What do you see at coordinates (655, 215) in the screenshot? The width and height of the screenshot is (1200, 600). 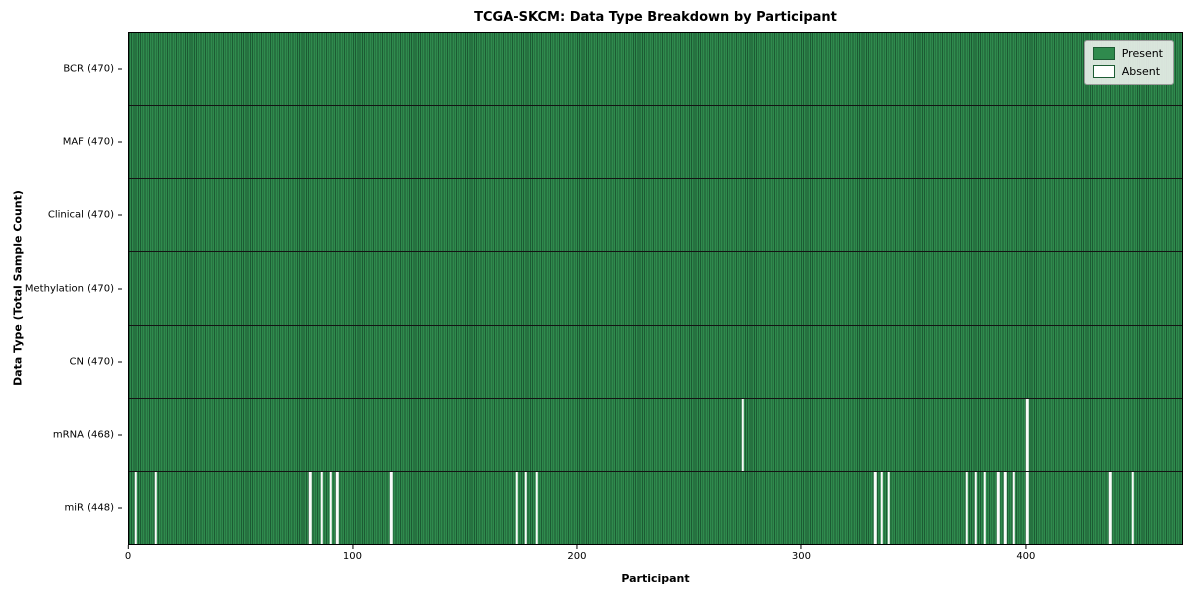 I see `heatmap-row-Clinical` at bounding box center [655, 215].